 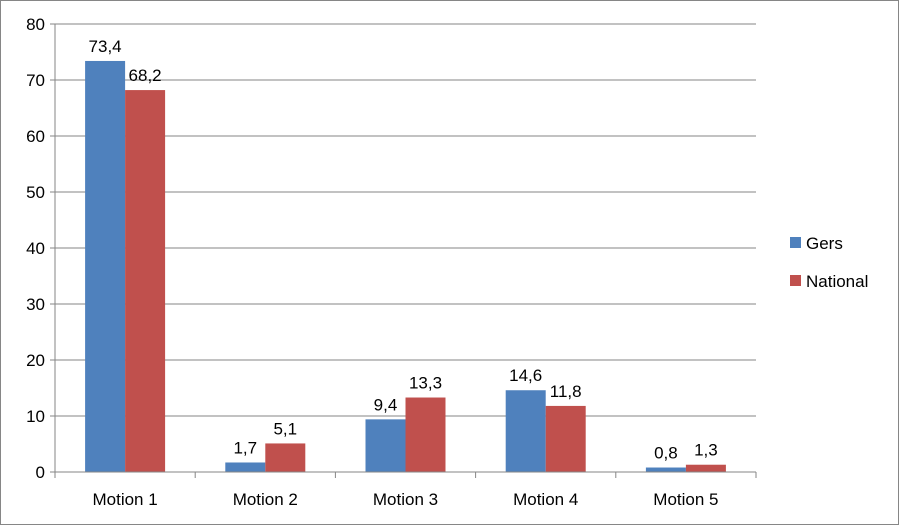 What do you see at coordinates (425, 383) in the screenshot?
I see `data-label: 13,3` at bounding box center [425, 383].